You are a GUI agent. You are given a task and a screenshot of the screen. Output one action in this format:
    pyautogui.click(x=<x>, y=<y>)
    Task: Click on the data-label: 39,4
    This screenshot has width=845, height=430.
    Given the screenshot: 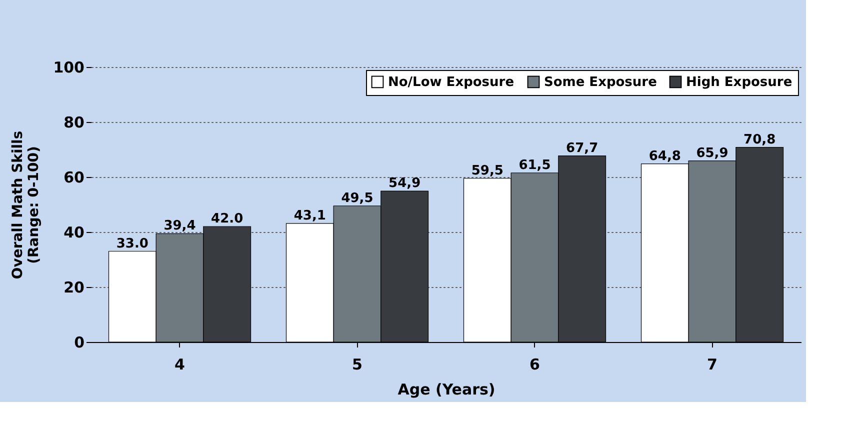 What is the action you would take?
    pyautogui.click(x=180, y=226)
    